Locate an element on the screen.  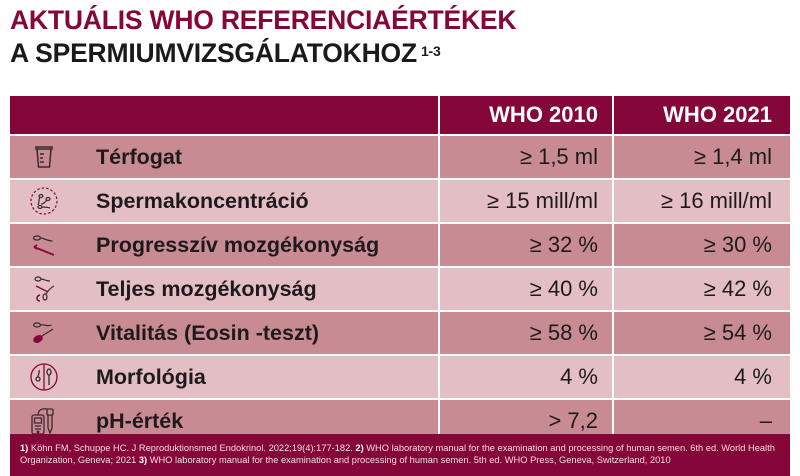
row-label: pH-érték is located at coordinates (140, 420).